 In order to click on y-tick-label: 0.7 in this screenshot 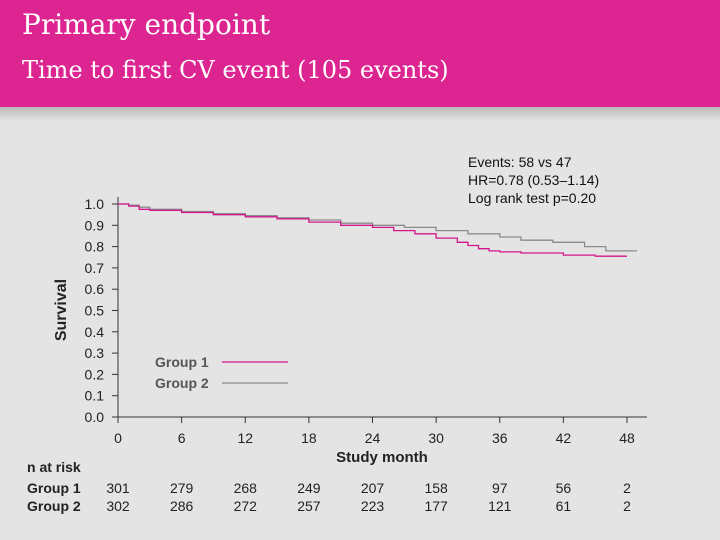, I will do `click(95, 268)`.